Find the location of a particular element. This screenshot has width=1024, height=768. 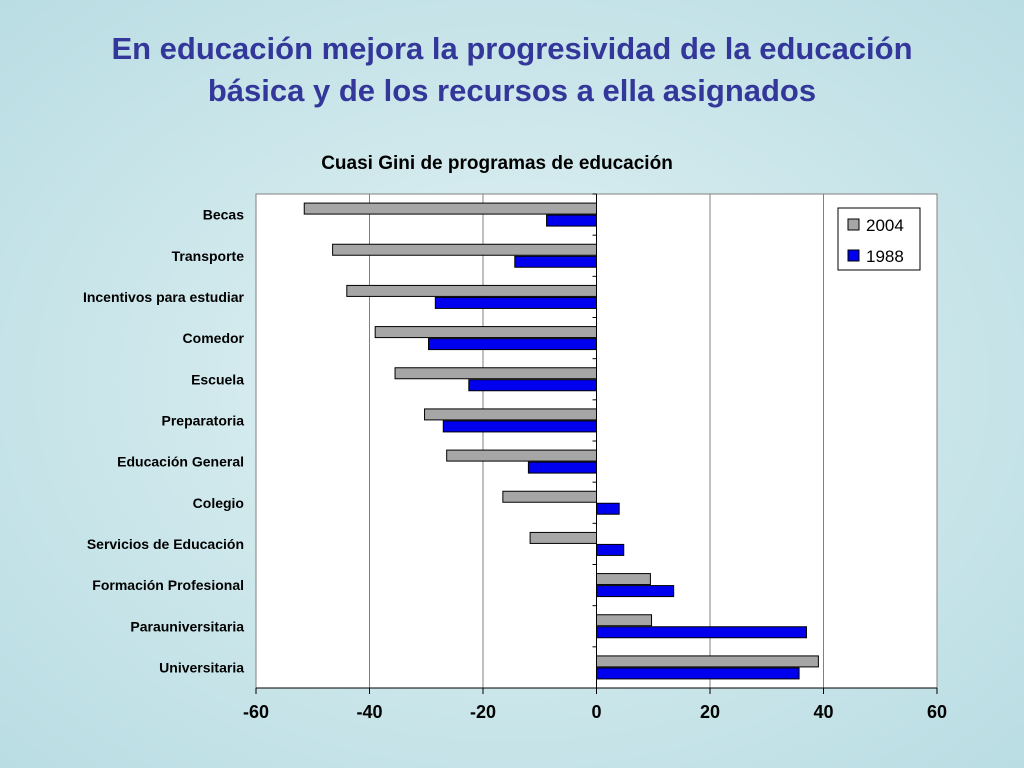

legend-swatch-1988 is located at coordinates (853, 255).